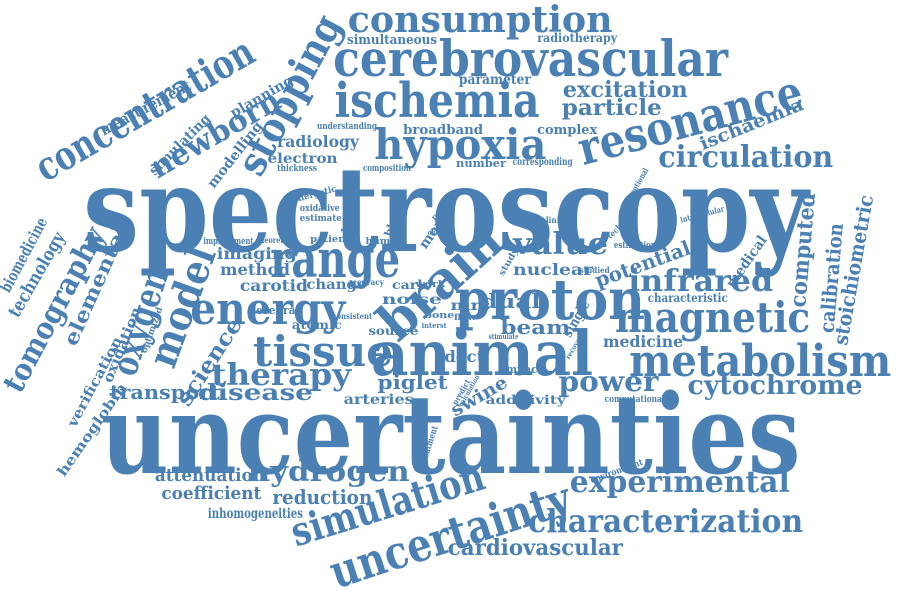 This screenshot has width=900, height=591. What do you see at coordinates (392, 40) in the screenshot?
I see `word-simultaneous: simultaneous` at bounding box center [392, 40].